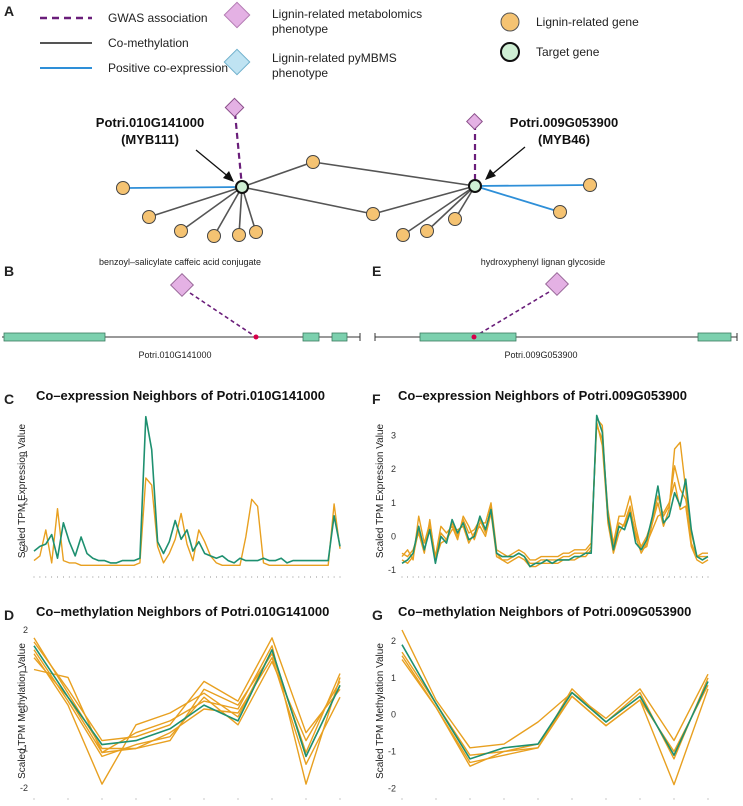 This screenshot has height=806, width=743. Describe the element at coordinates (376, 399) in the screenshot. I see `panel-label-f: F` at that location.